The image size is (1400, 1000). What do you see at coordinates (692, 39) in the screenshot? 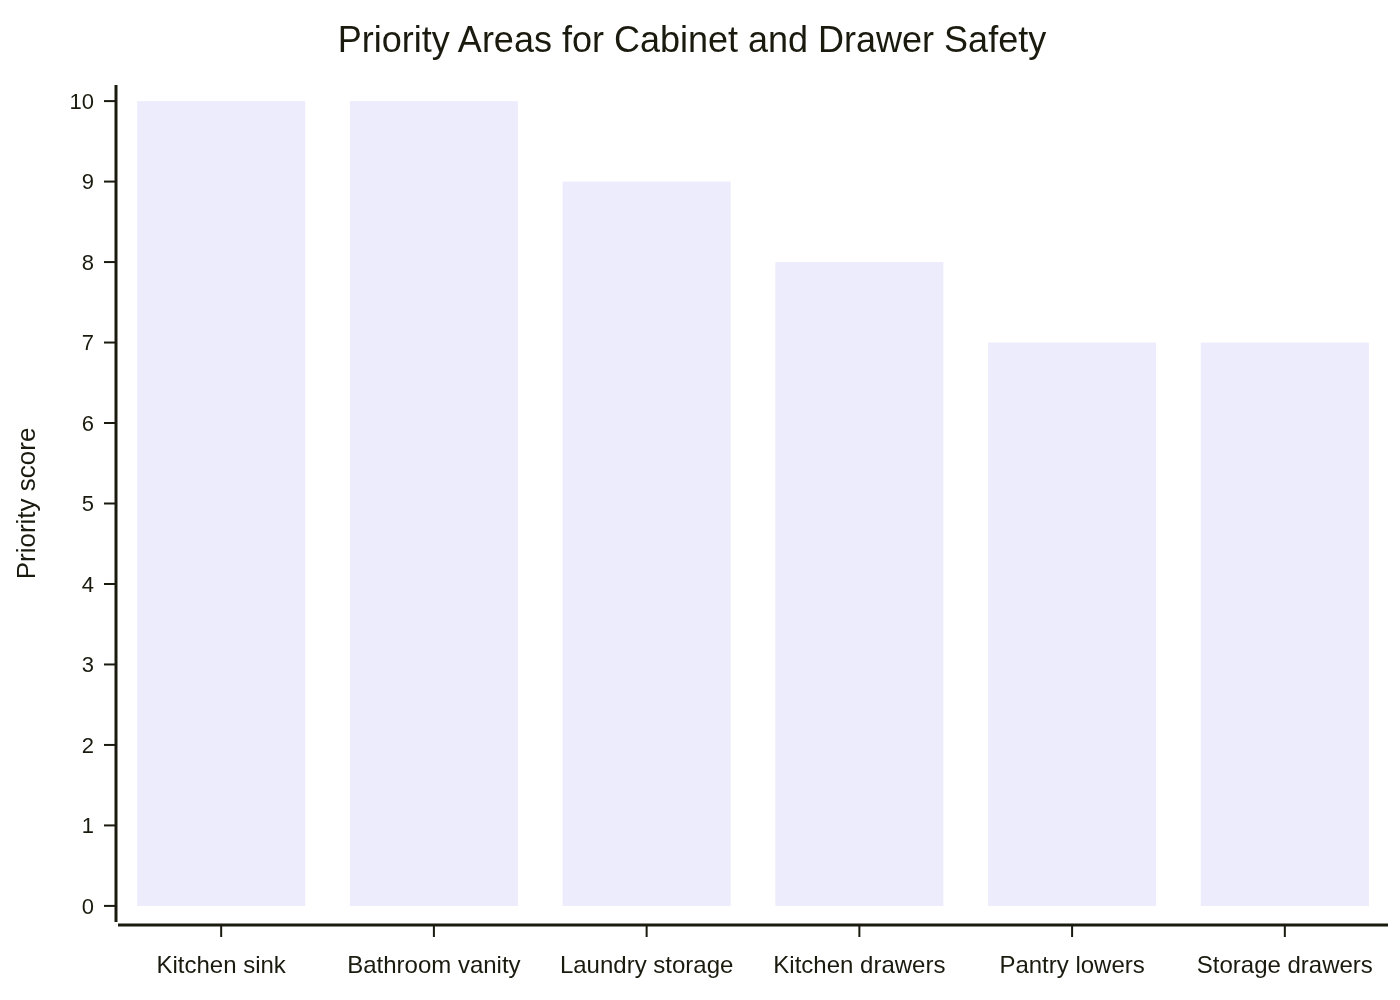
I see `chart-title: Priority Areas for Cabinet and Drawer Safety` at bounding box center [692, 39].